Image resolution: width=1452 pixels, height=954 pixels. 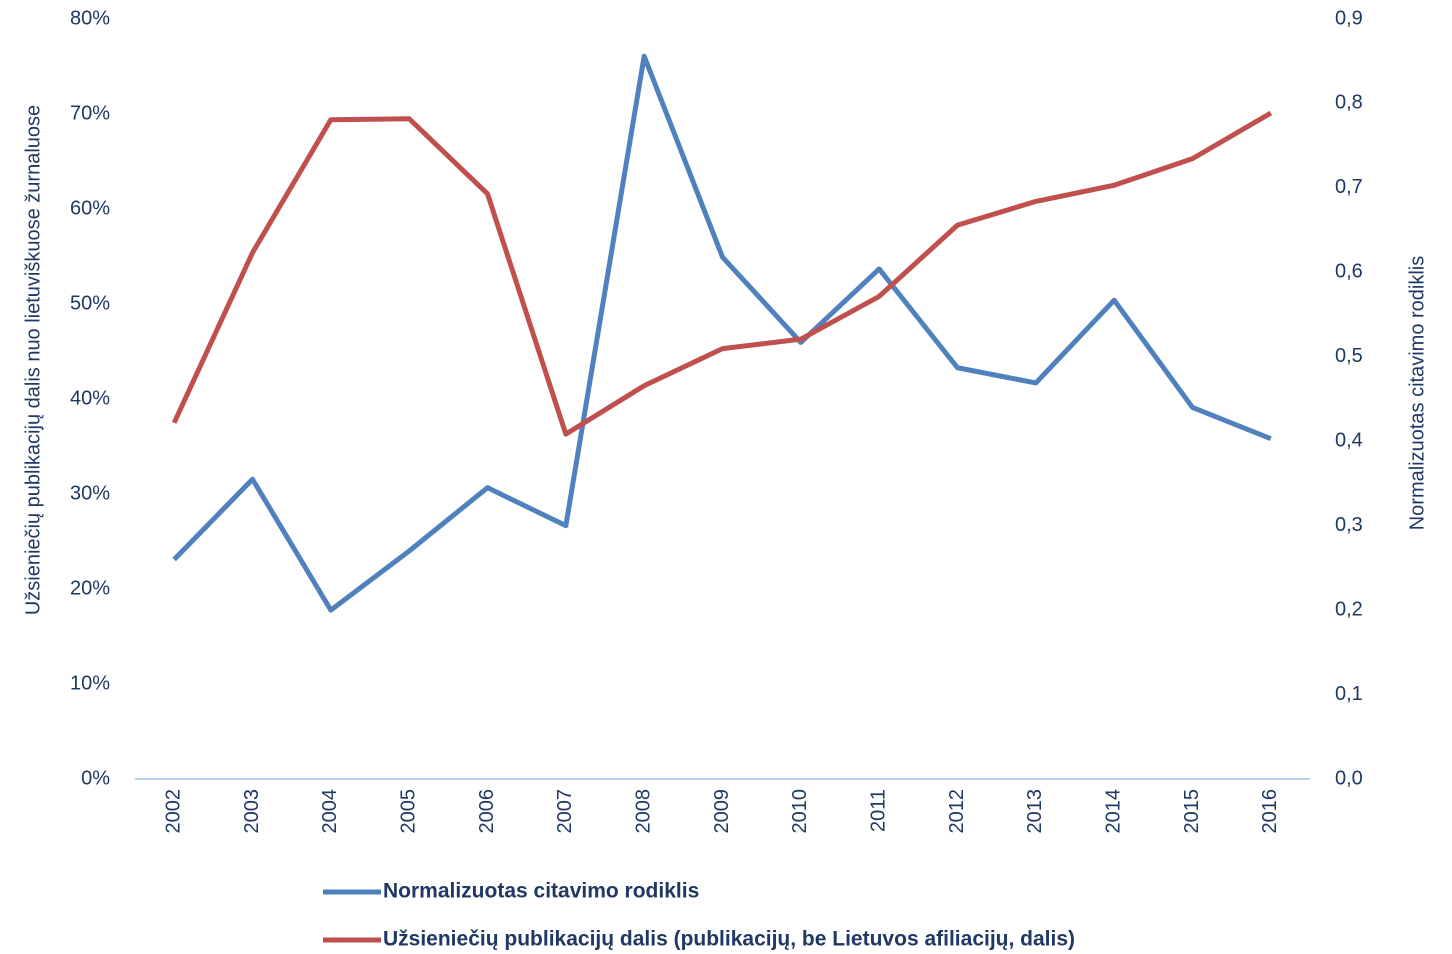 I want to click on y-tick-label: 70%, so click(x=90, y=113).